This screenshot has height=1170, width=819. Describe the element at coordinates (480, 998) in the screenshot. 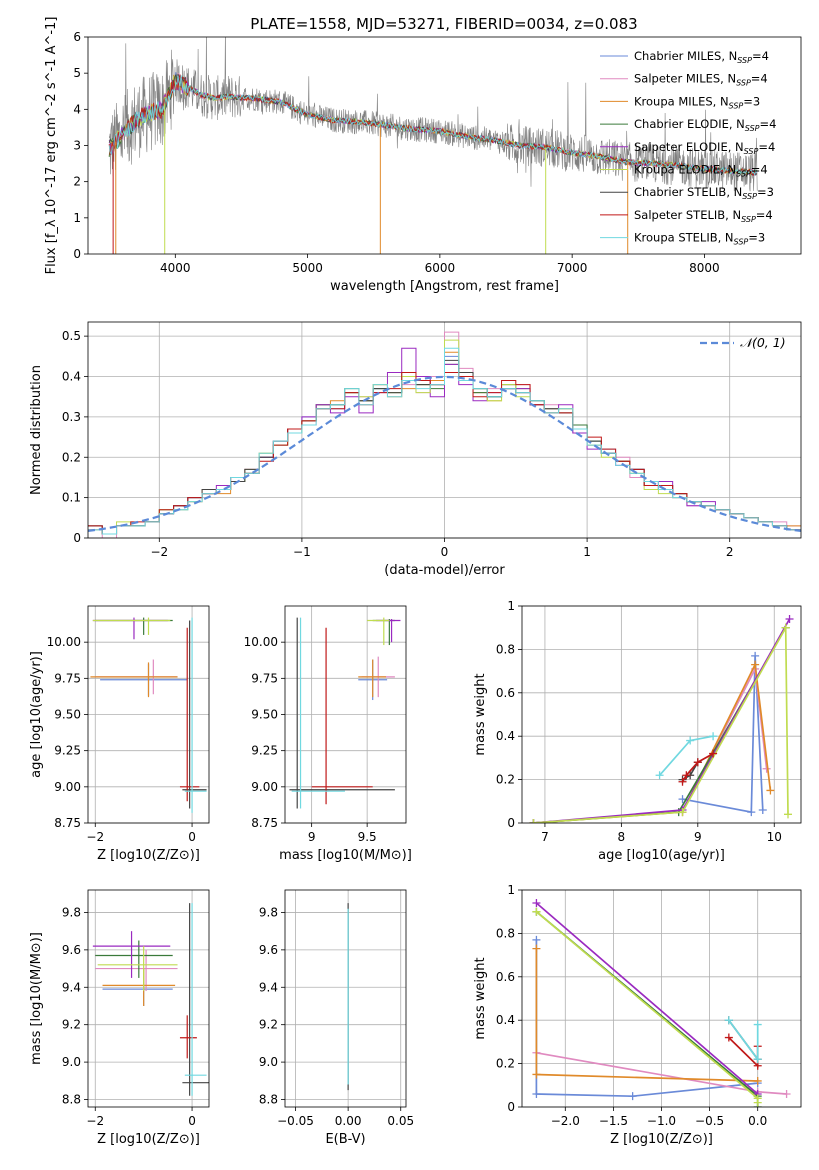

I see `y-axis-label: mass weight` at that location.